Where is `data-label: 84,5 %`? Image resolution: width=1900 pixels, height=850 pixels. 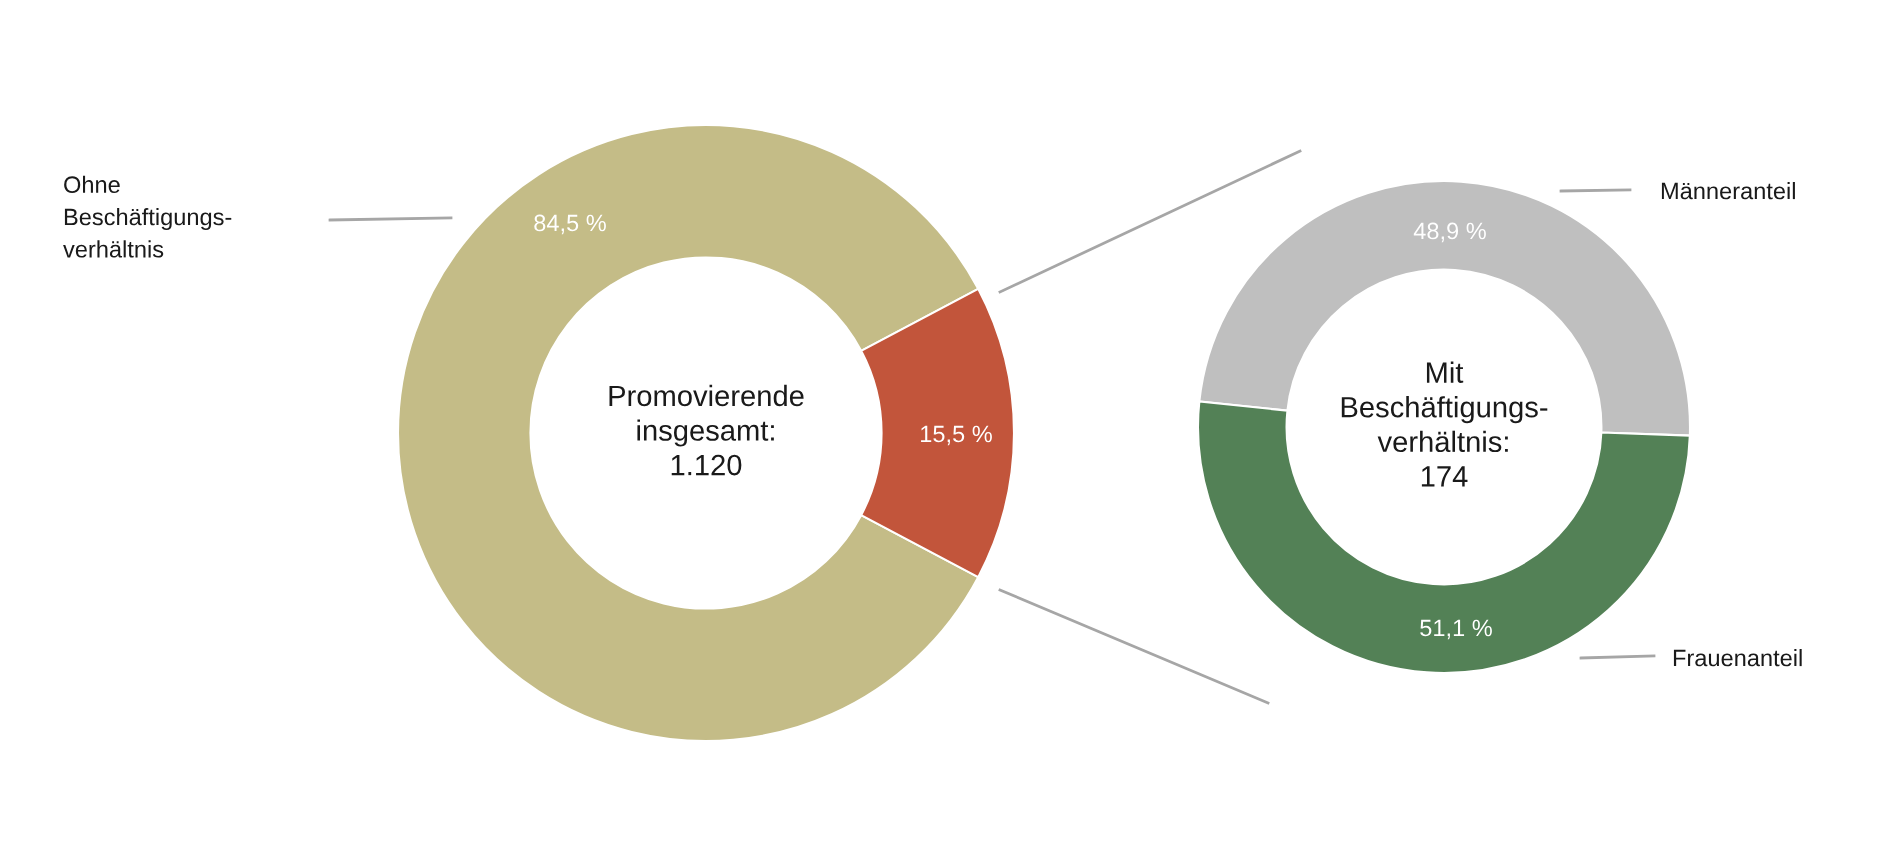 data-label: 84,5 % is located at coordinates (570, 224).